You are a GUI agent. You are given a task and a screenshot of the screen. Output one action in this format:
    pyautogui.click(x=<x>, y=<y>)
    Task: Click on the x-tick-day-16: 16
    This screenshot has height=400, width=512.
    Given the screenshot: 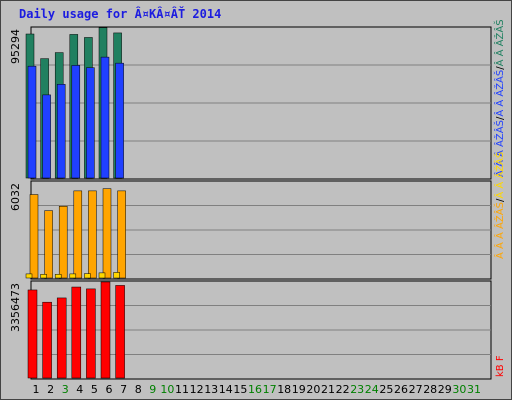 What is the action you would take?
    pyautogui.click(x=255, y=389)
    